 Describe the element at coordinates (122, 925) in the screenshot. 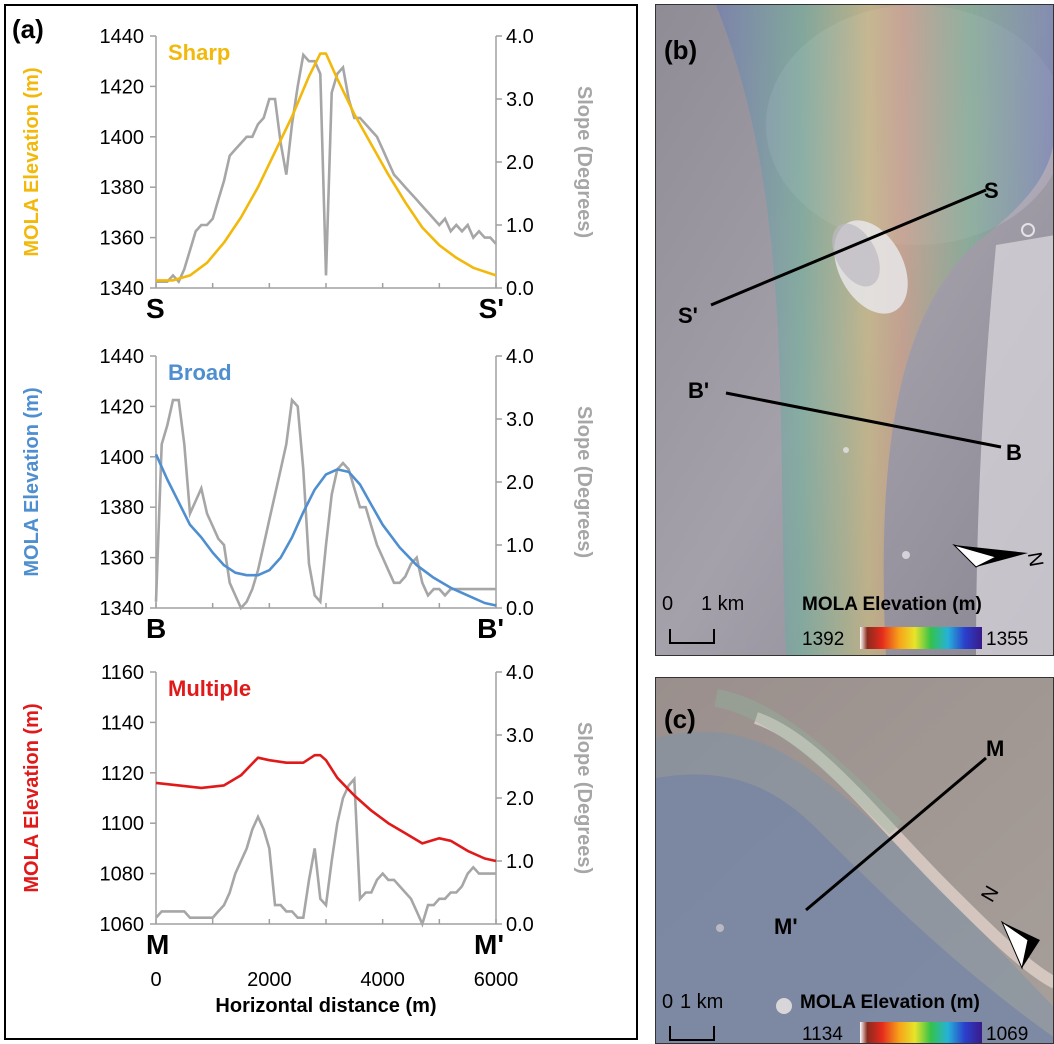

I see `y-tick-label: 1060` at that location.